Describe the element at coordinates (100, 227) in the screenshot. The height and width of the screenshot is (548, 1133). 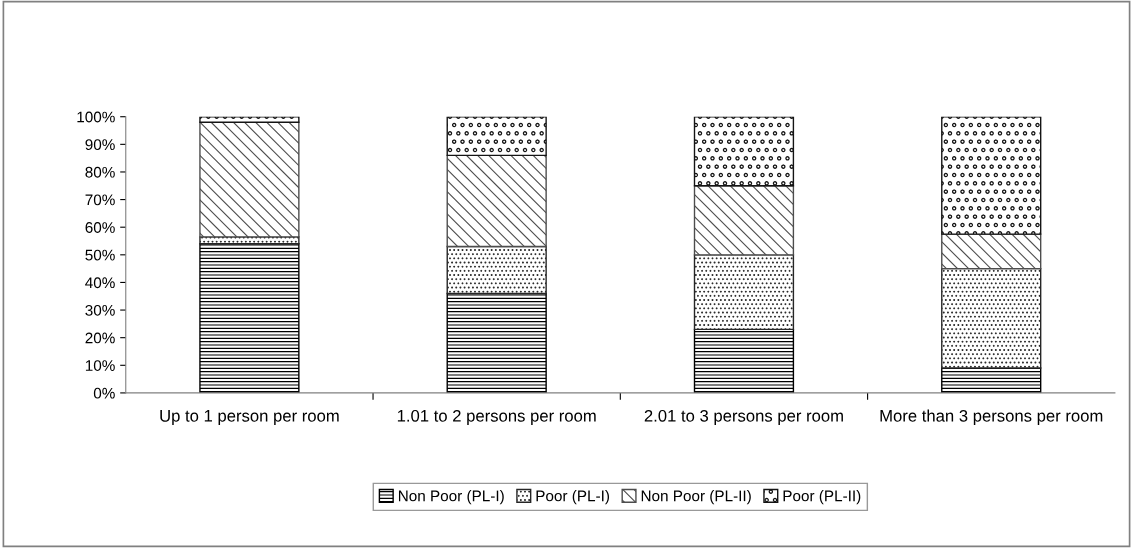
I see `y-tick-label: 60%` at that location.